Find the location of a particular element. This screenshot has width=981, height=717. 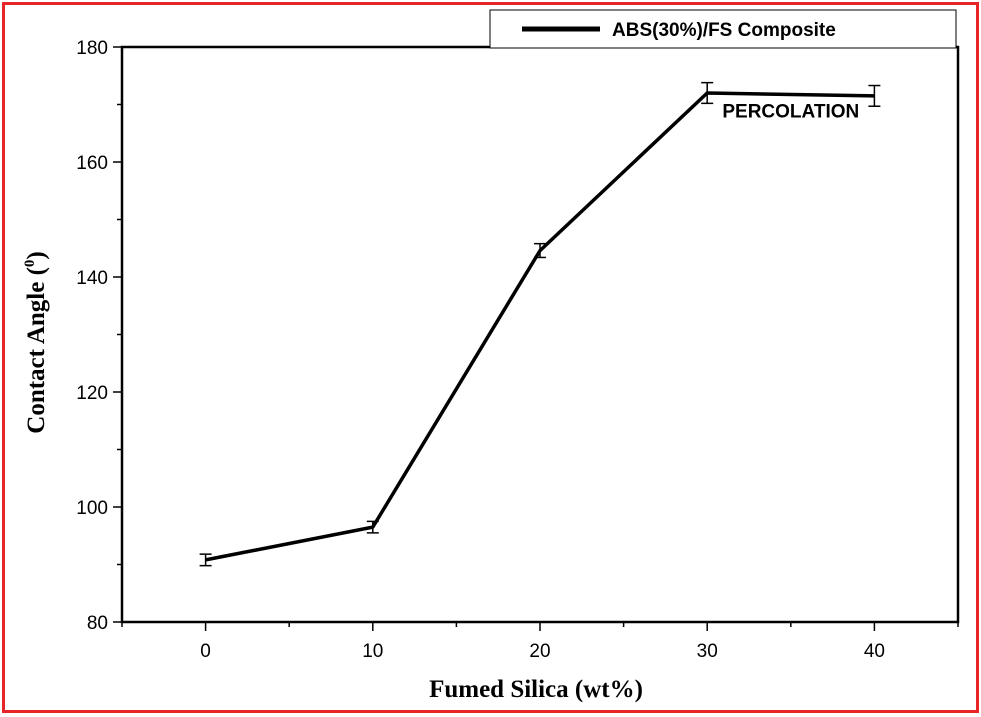

x-tick-label: 0 is located at coordinates (205, 651).